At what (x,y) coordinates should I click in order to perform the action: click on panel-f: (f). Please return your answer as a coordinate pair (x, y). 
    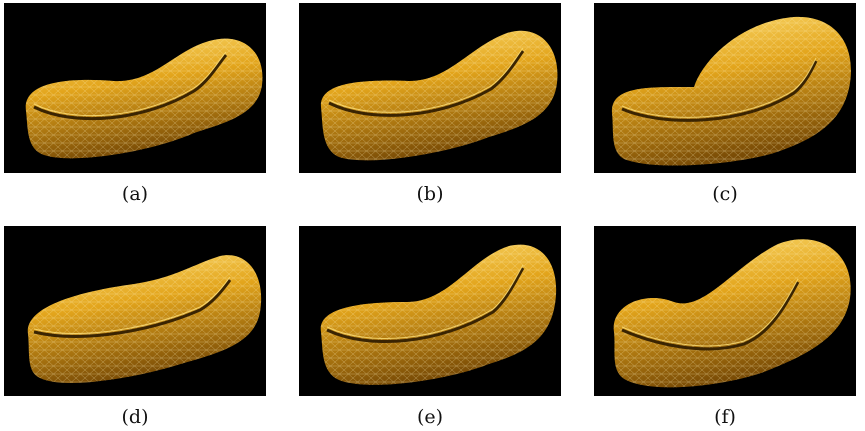
    Looking at the image, I should click on (725, 327).